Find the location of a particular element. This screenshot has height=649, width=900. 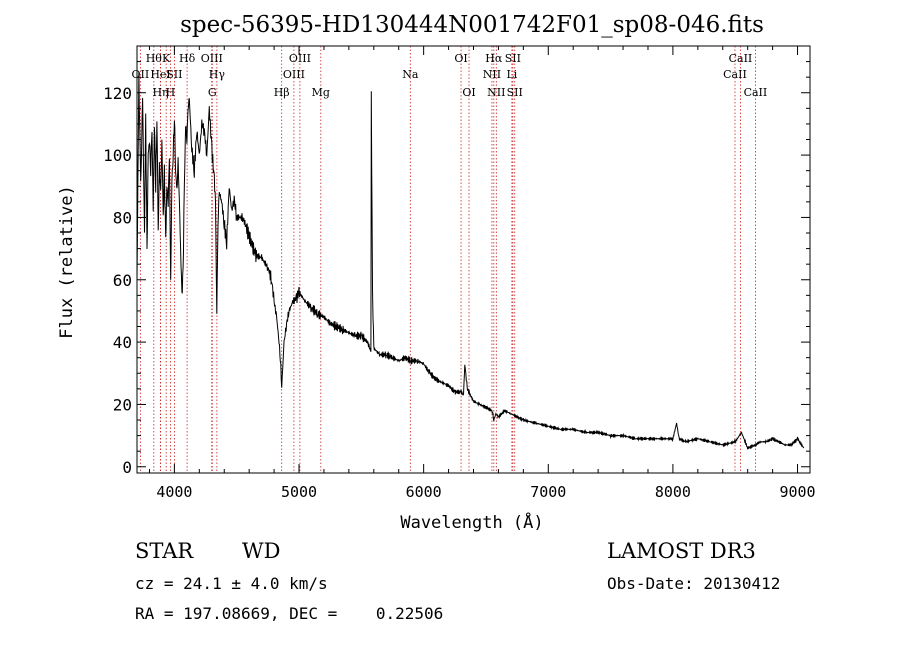

line-label-10: G is located at coordinates (212, 92).